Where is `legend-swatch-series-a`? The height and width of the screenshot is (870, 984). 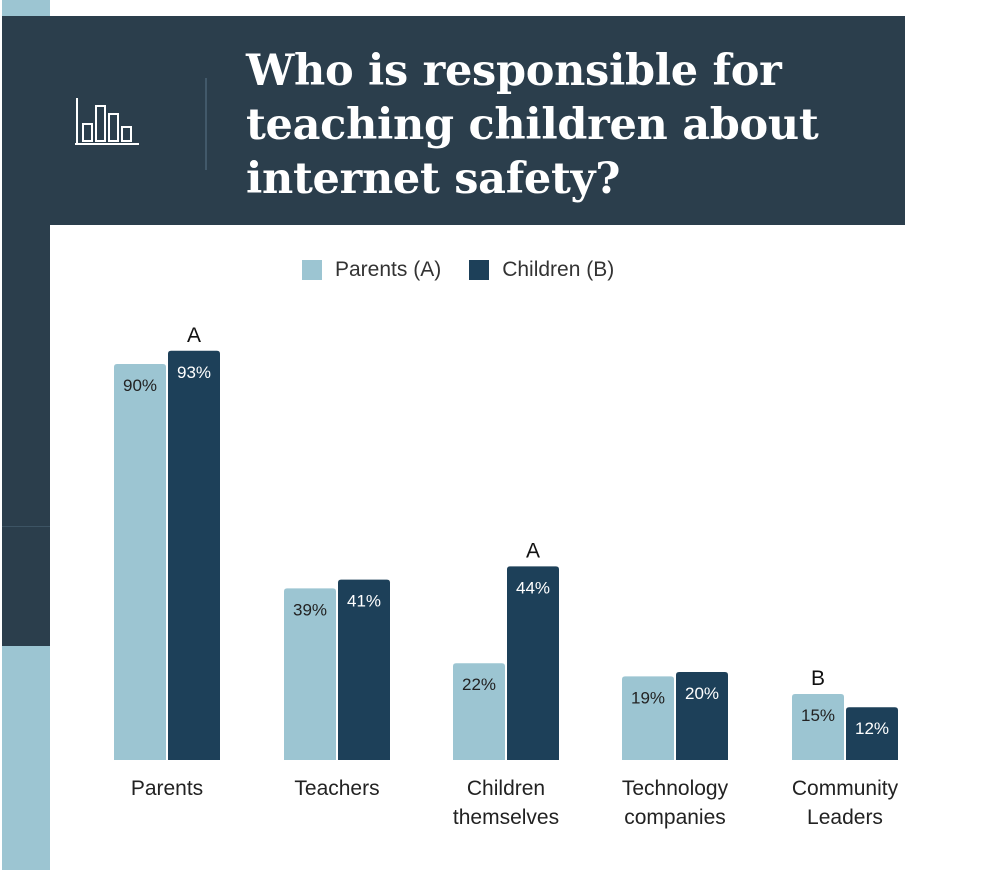
legend-swatch-series-a is located at coordinates (312, 270).